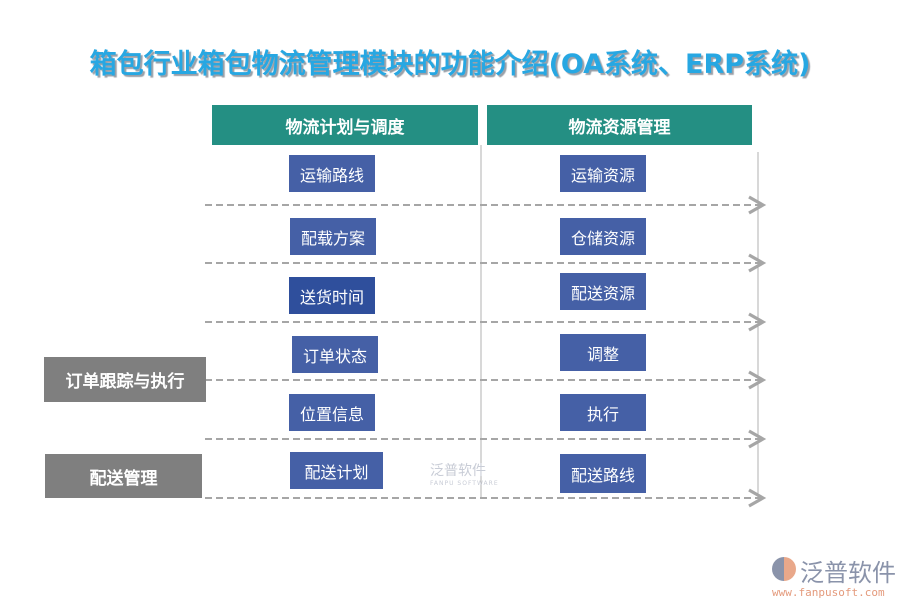 This screenshot has width=900, height=600. What do you see at coordinates (464, 475) in the screenshot?
I see `watermark: 泛普软件 FANPU SOFTWARE` at bounding box center [464, 475].